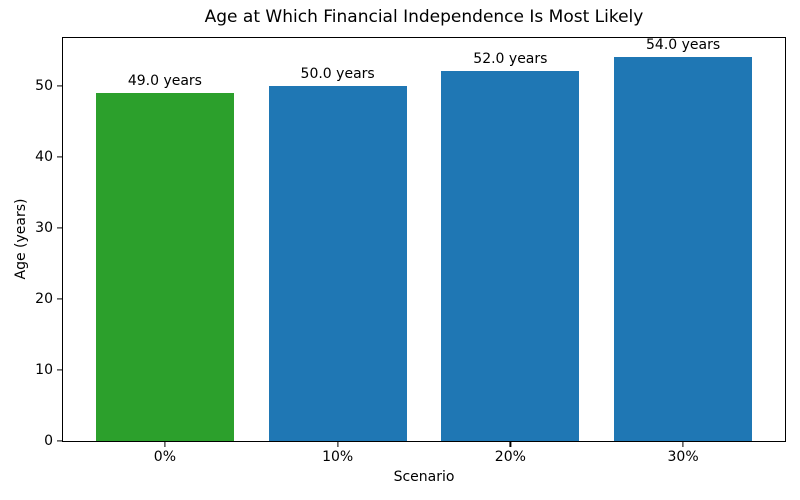  What do you see at coordinates (683, 45) in the screenshot?
I see `bar-value-label: 54.0 years` at bounding box center [683, 45].